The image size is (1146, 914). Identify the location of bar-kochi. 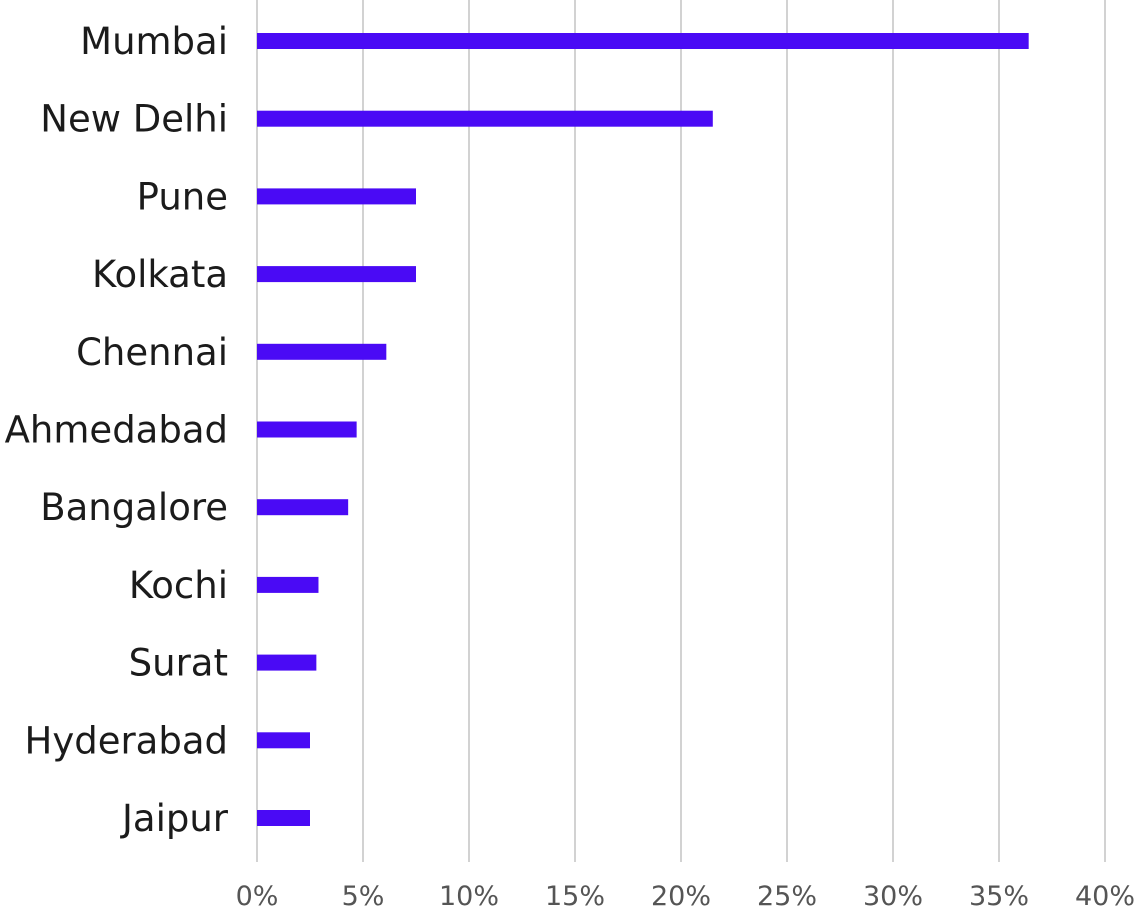
(288, 584).